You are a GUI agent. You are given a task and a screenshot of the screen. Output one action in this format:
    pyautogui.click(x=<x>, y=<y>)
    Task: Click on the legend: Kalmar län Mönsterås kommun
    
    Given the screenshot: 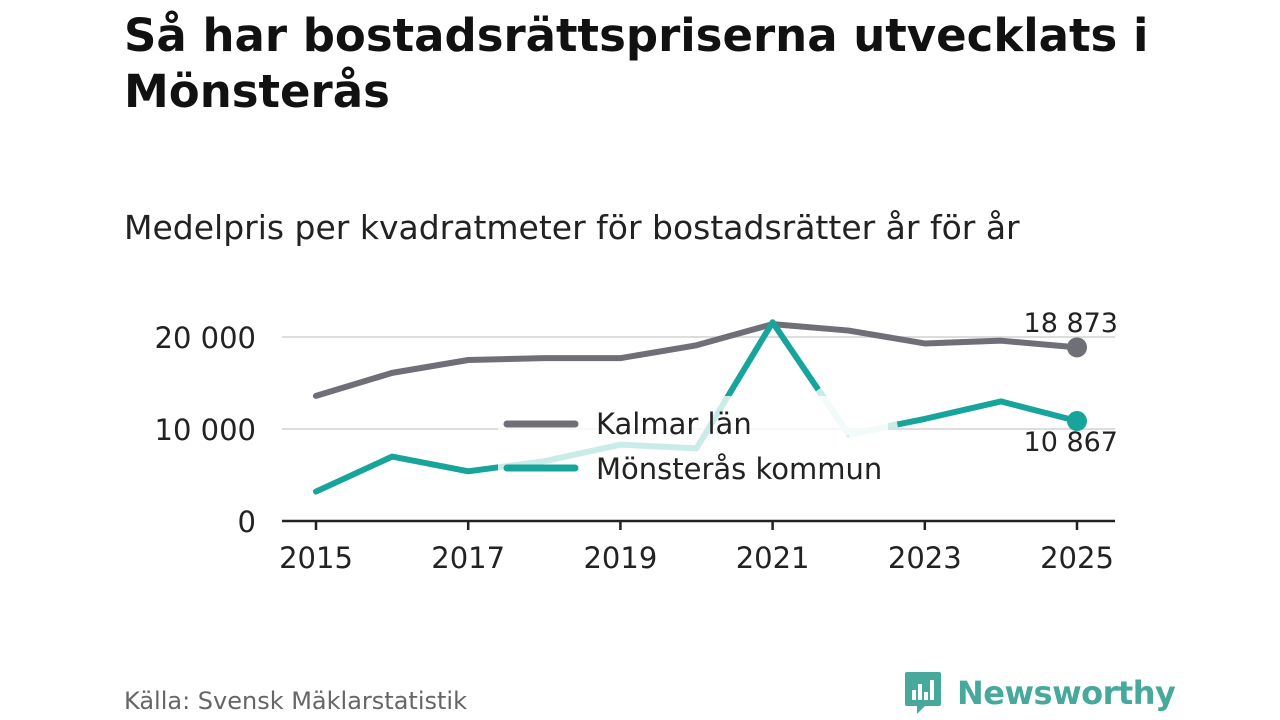 What is the action you would take?
    pyautogui.click(x=693, y=445)
    